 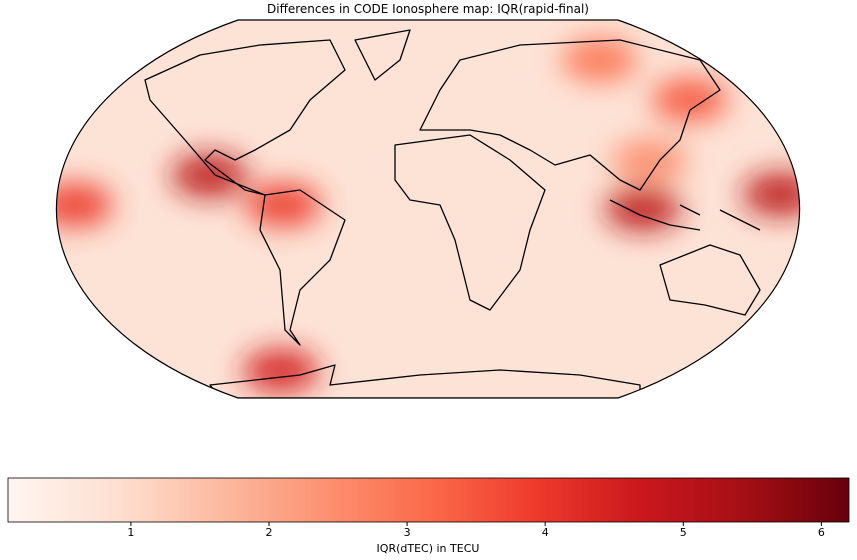 I want to click on north-america, so click(x=245, y=117).